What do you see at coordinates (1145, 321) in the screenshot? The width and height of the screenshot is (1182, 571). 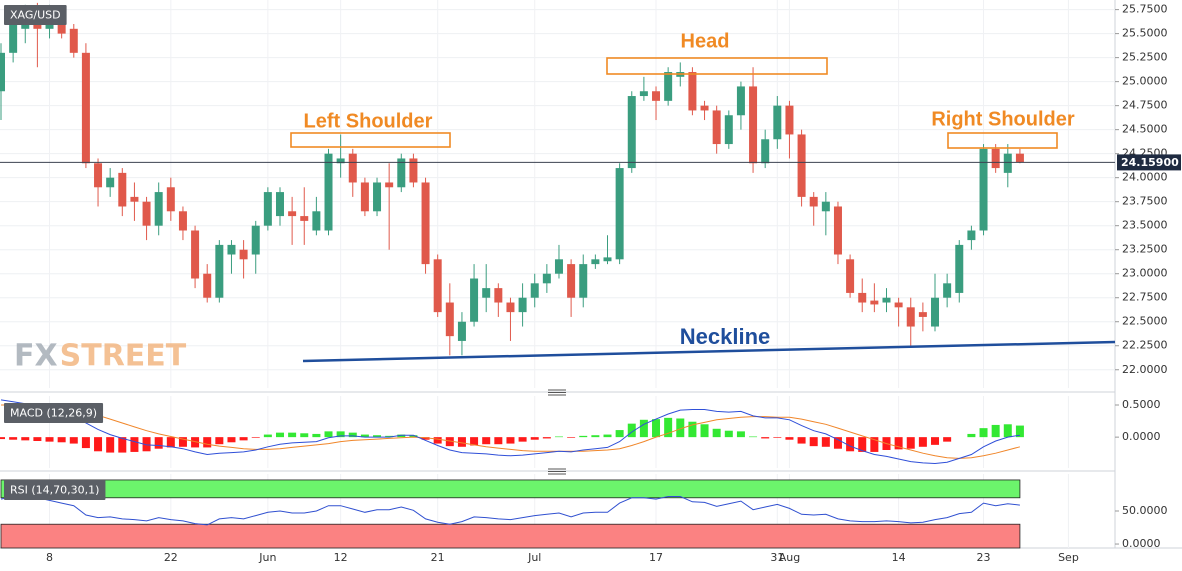 I see `y-tick-label: 22.5000` at bounding box center [1145, 321].